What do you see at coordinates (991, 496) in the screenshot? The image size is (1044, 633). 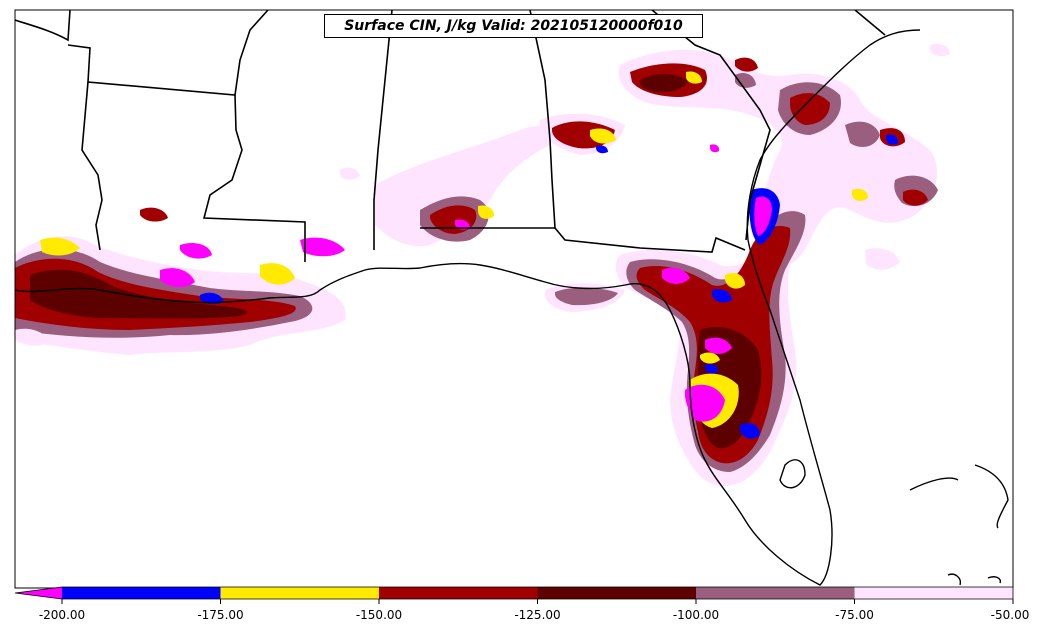 I see `grand-bahama-coast` at bounding box center [991, 496].